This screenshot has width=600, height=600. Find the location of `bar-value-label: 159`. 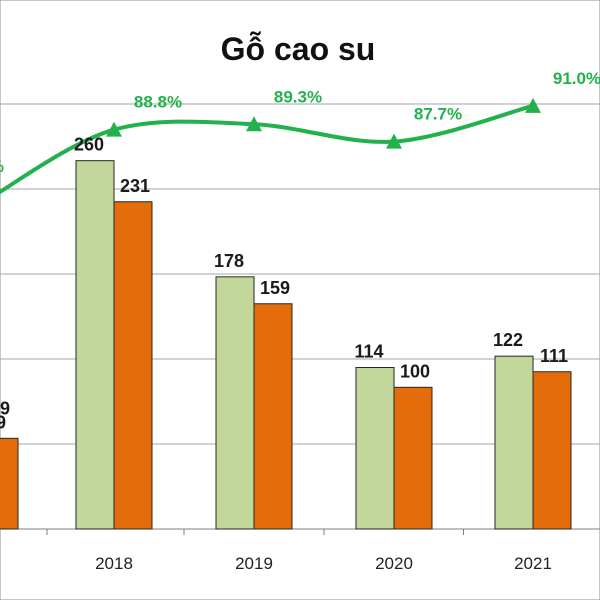

bar-value-label: 159 is located at coordinates (275, 288).